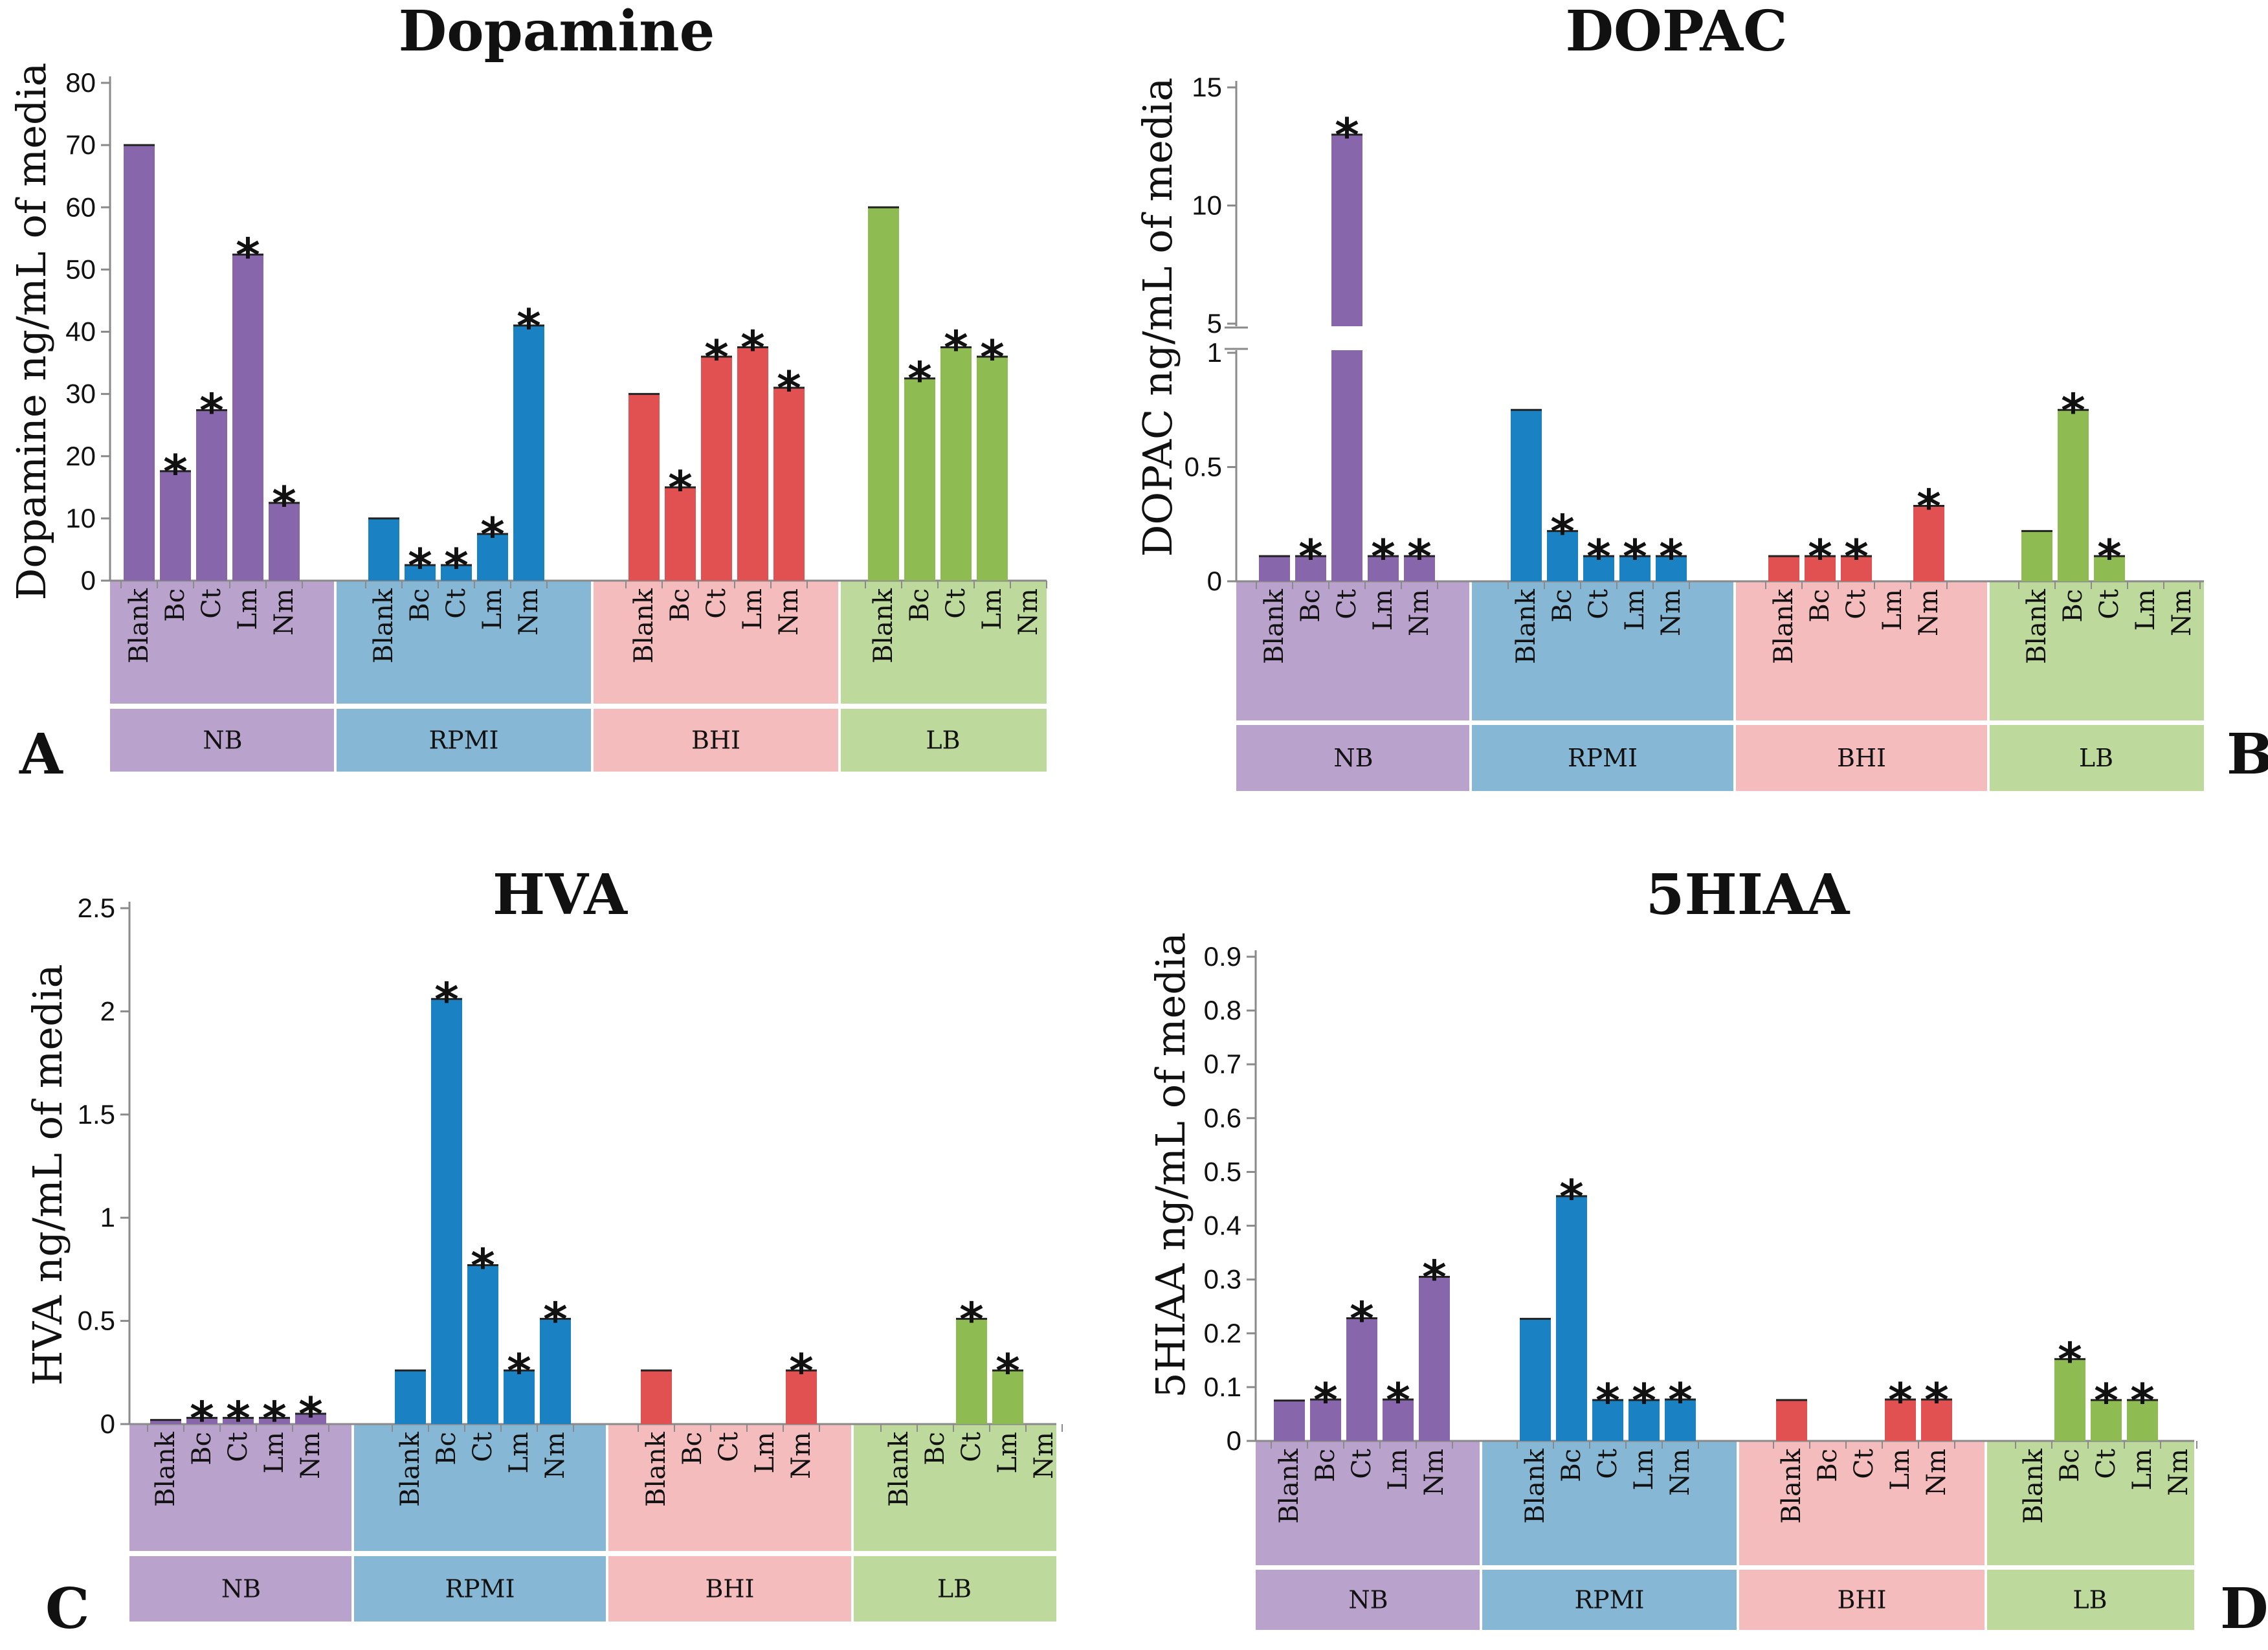 The width and height of the screenshot is (2268, 1650). I want to click on axis-break-gap, so click(1417, 338).